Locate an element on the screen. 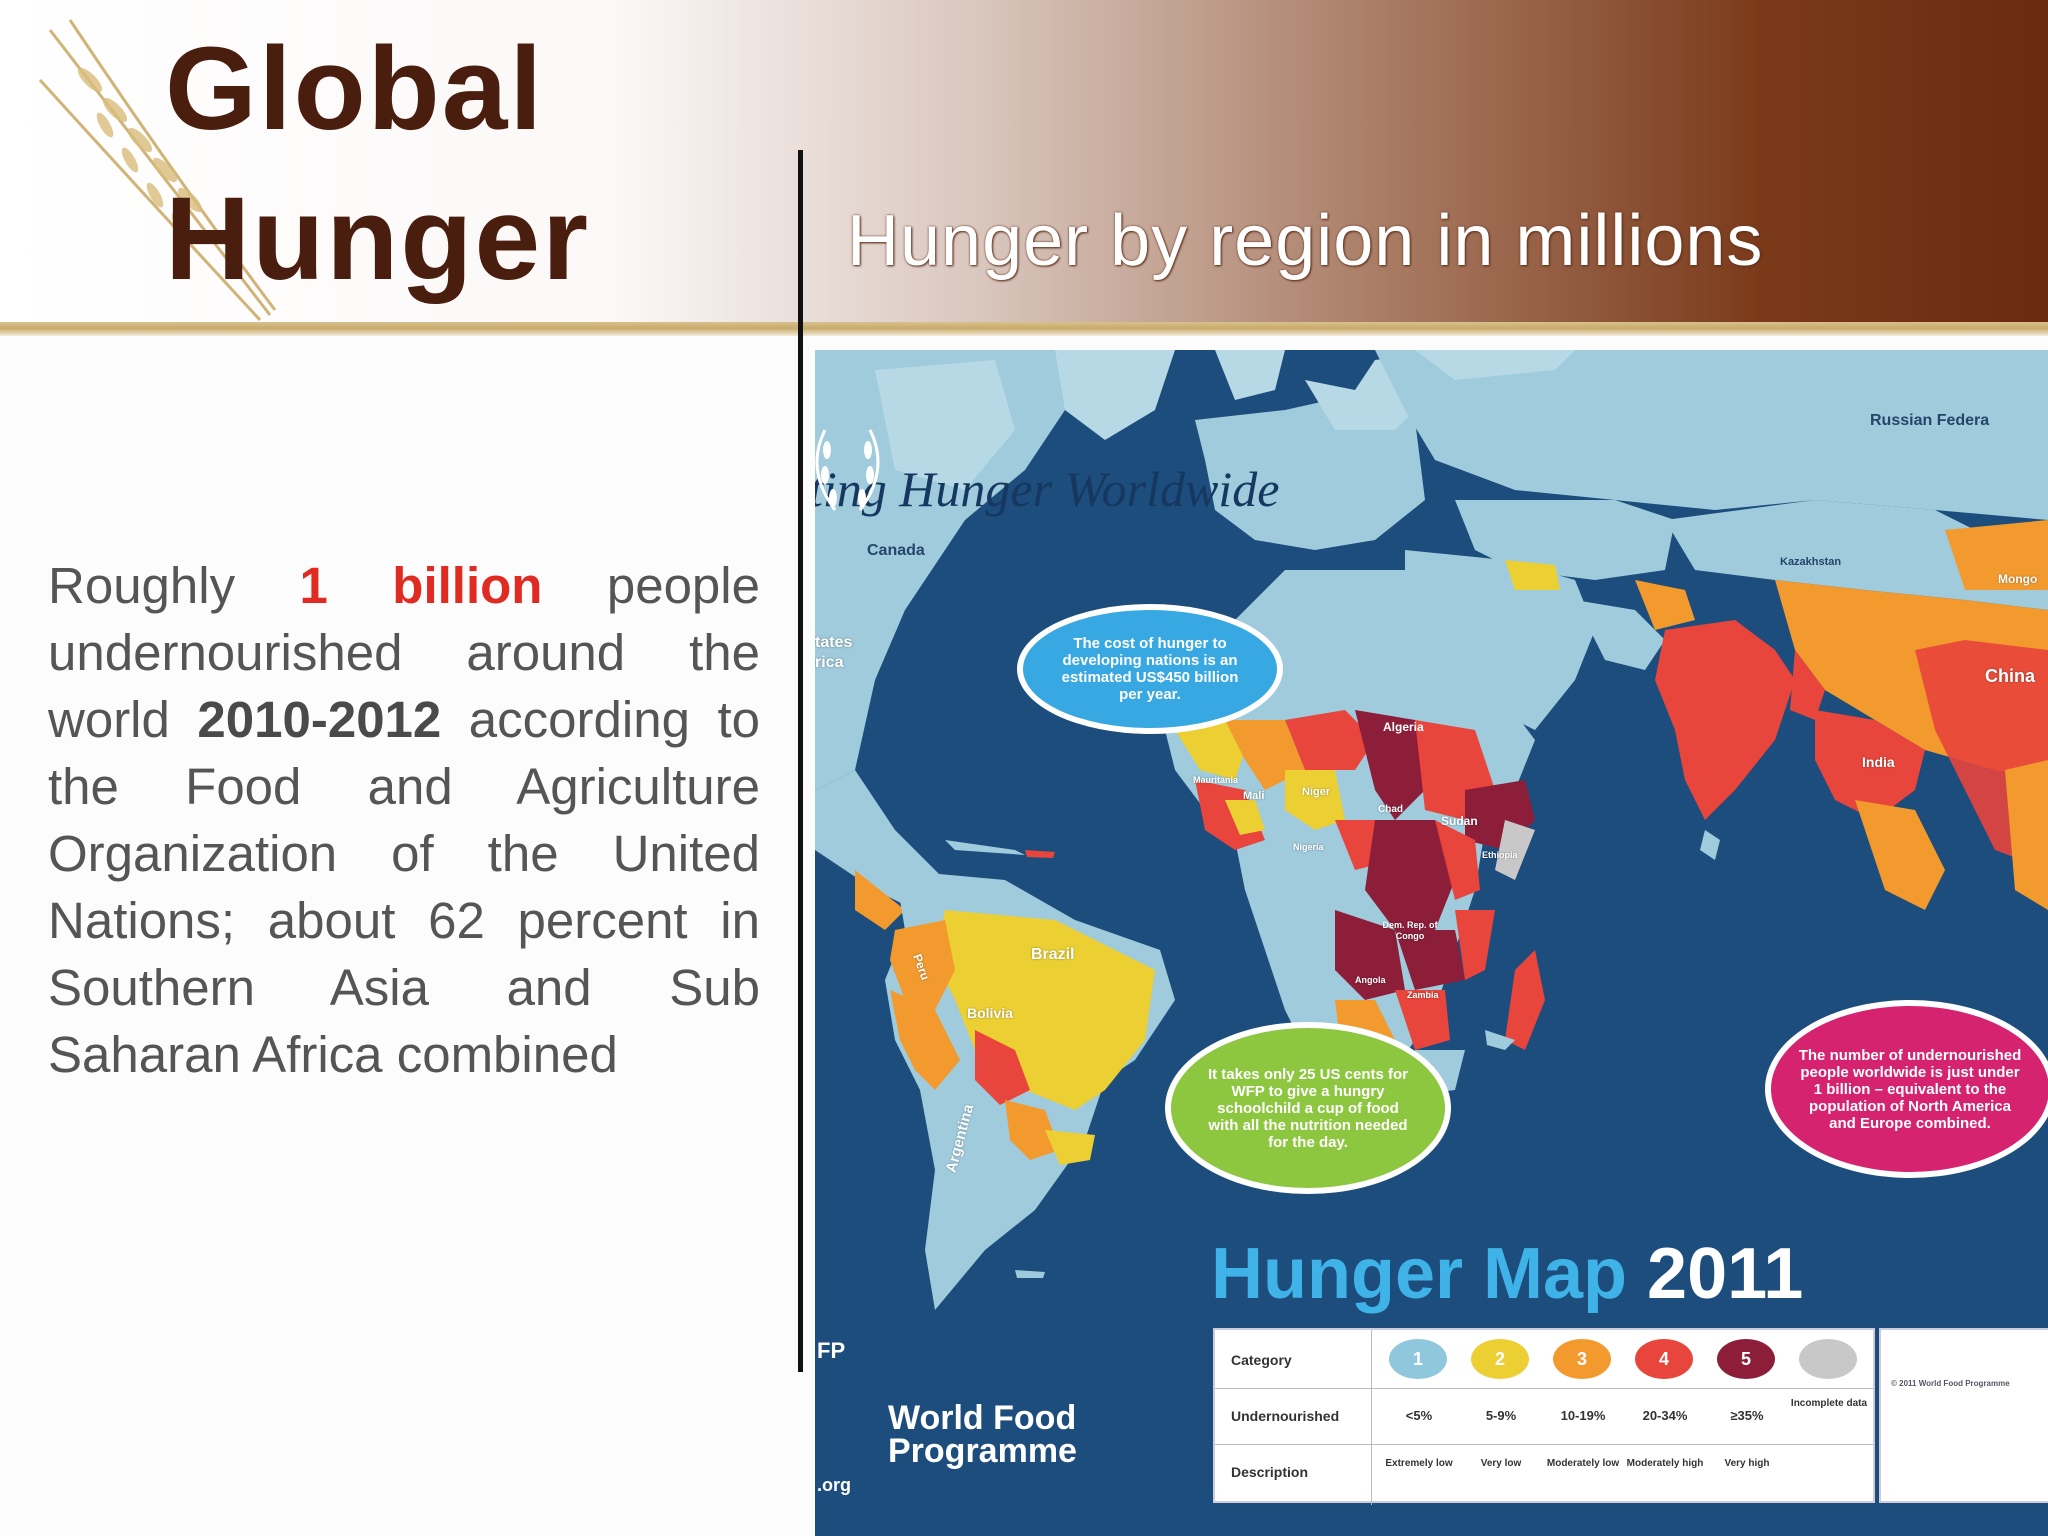 The height and width of the screenshot is (1536, 2048). legend-range-4: 20-34% is located at coordinates (1665, 1415).